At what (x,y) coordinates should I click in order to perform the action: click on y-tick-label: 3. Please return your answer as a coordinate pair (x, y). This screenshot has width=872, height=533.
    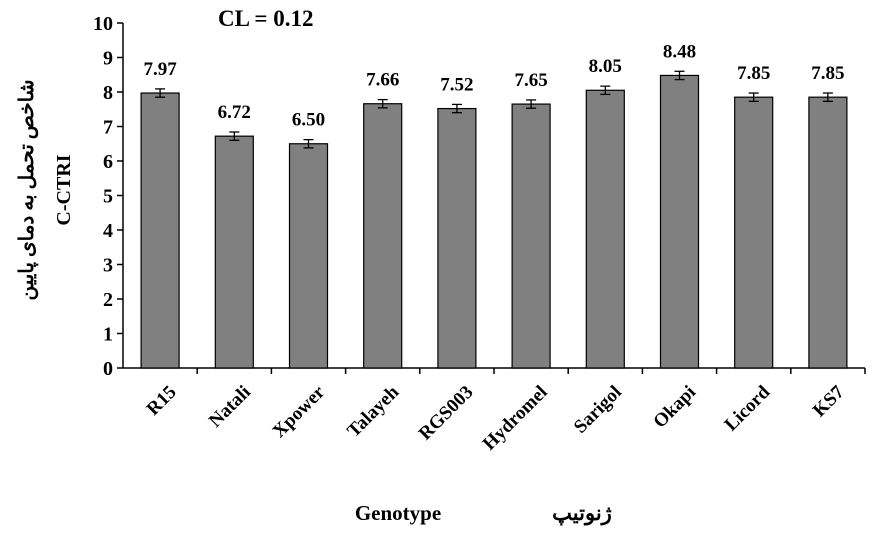
    Looking at the image, I should click on (108, 266).